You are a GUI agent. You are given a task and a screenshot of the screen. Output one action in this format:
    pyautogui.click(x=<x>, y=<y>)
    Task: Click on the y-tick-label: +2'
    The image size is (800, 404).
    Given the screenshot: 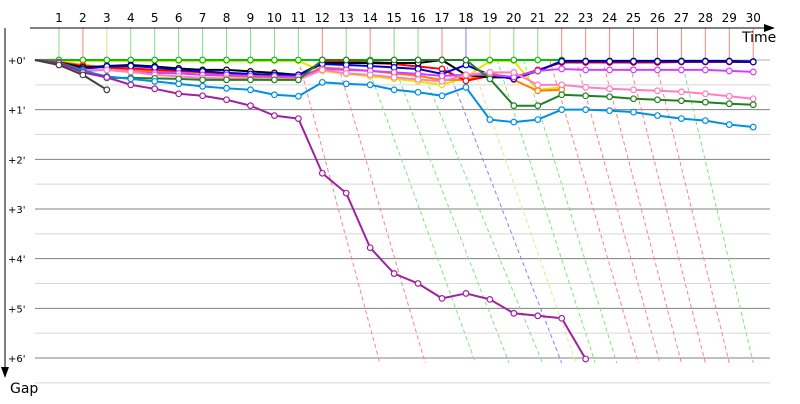 What is the action you would take?
    pyautogui.click(x=17, y=160)
    